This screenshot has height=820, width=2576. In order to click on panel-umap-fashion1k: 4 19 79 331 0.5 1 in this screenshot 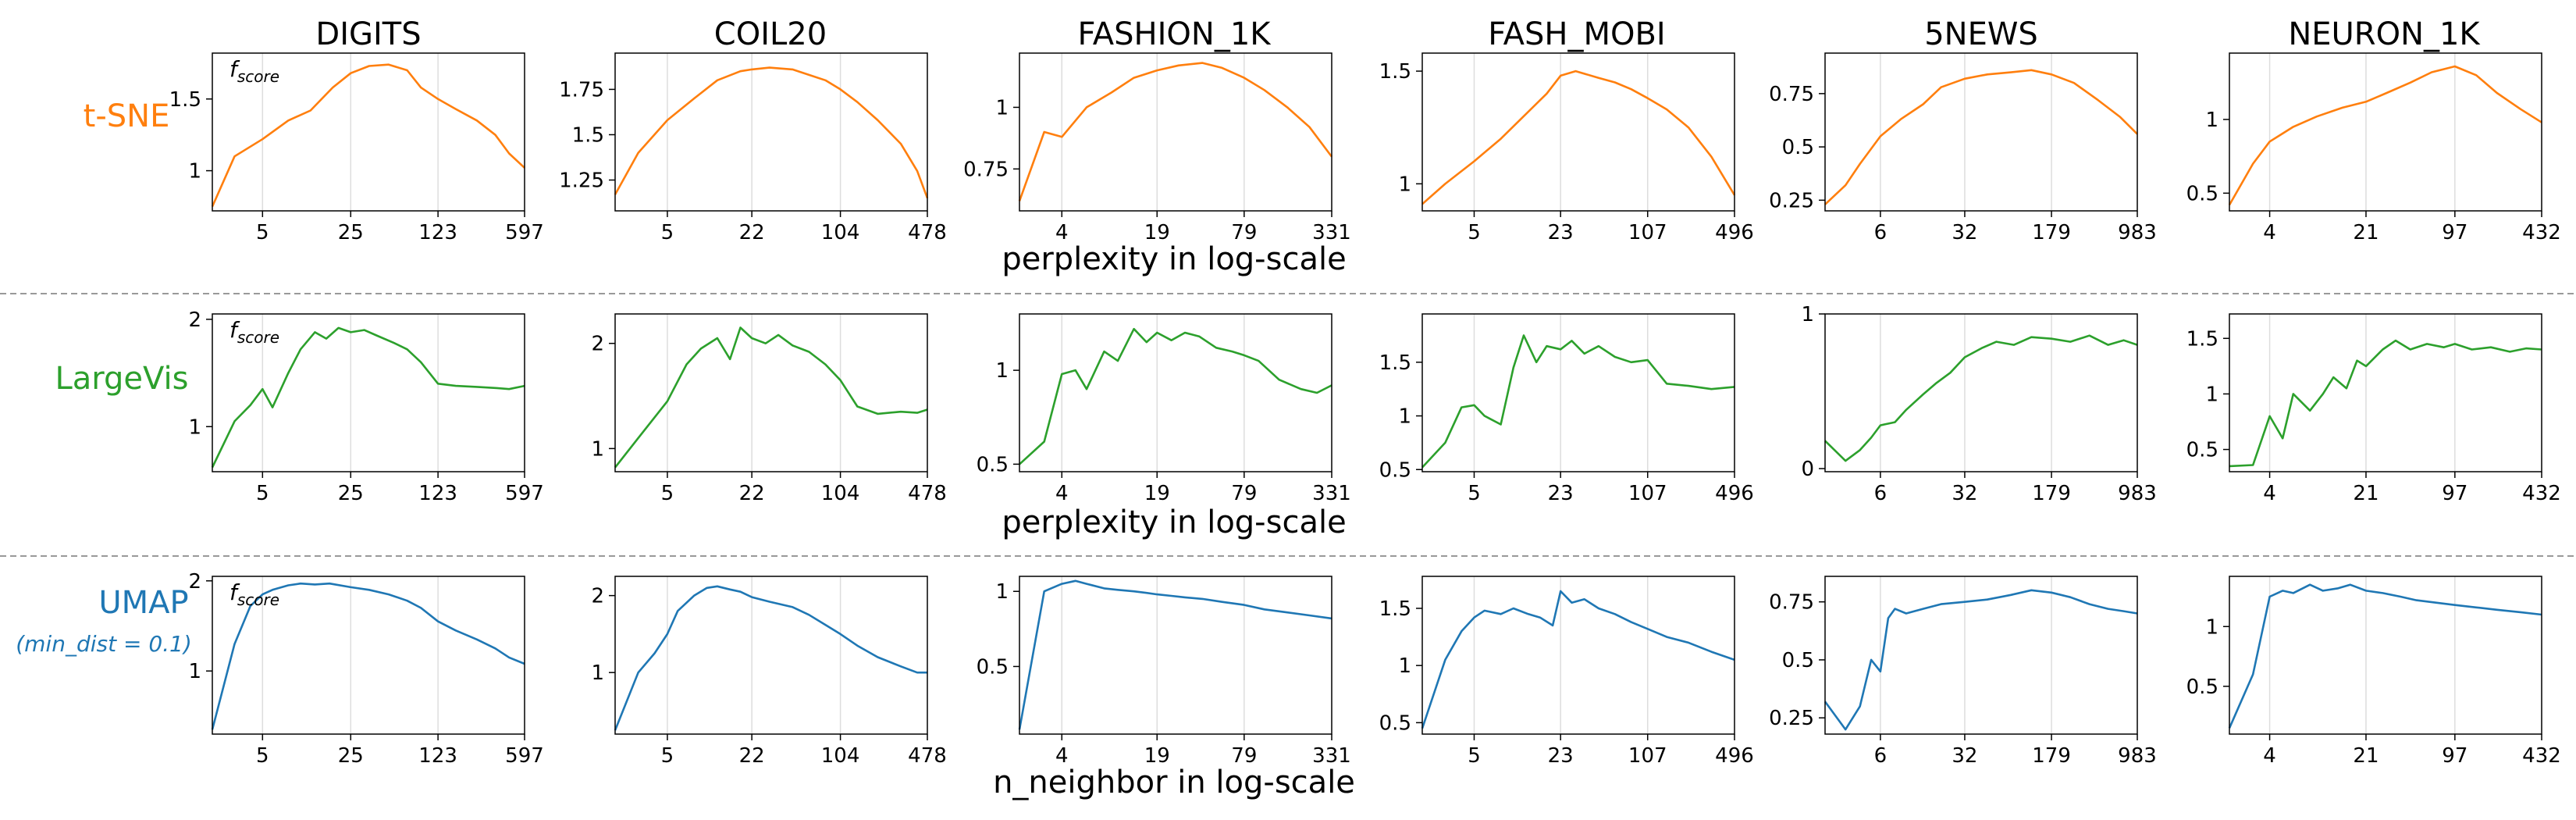, I will do `click(1164, 672)`.